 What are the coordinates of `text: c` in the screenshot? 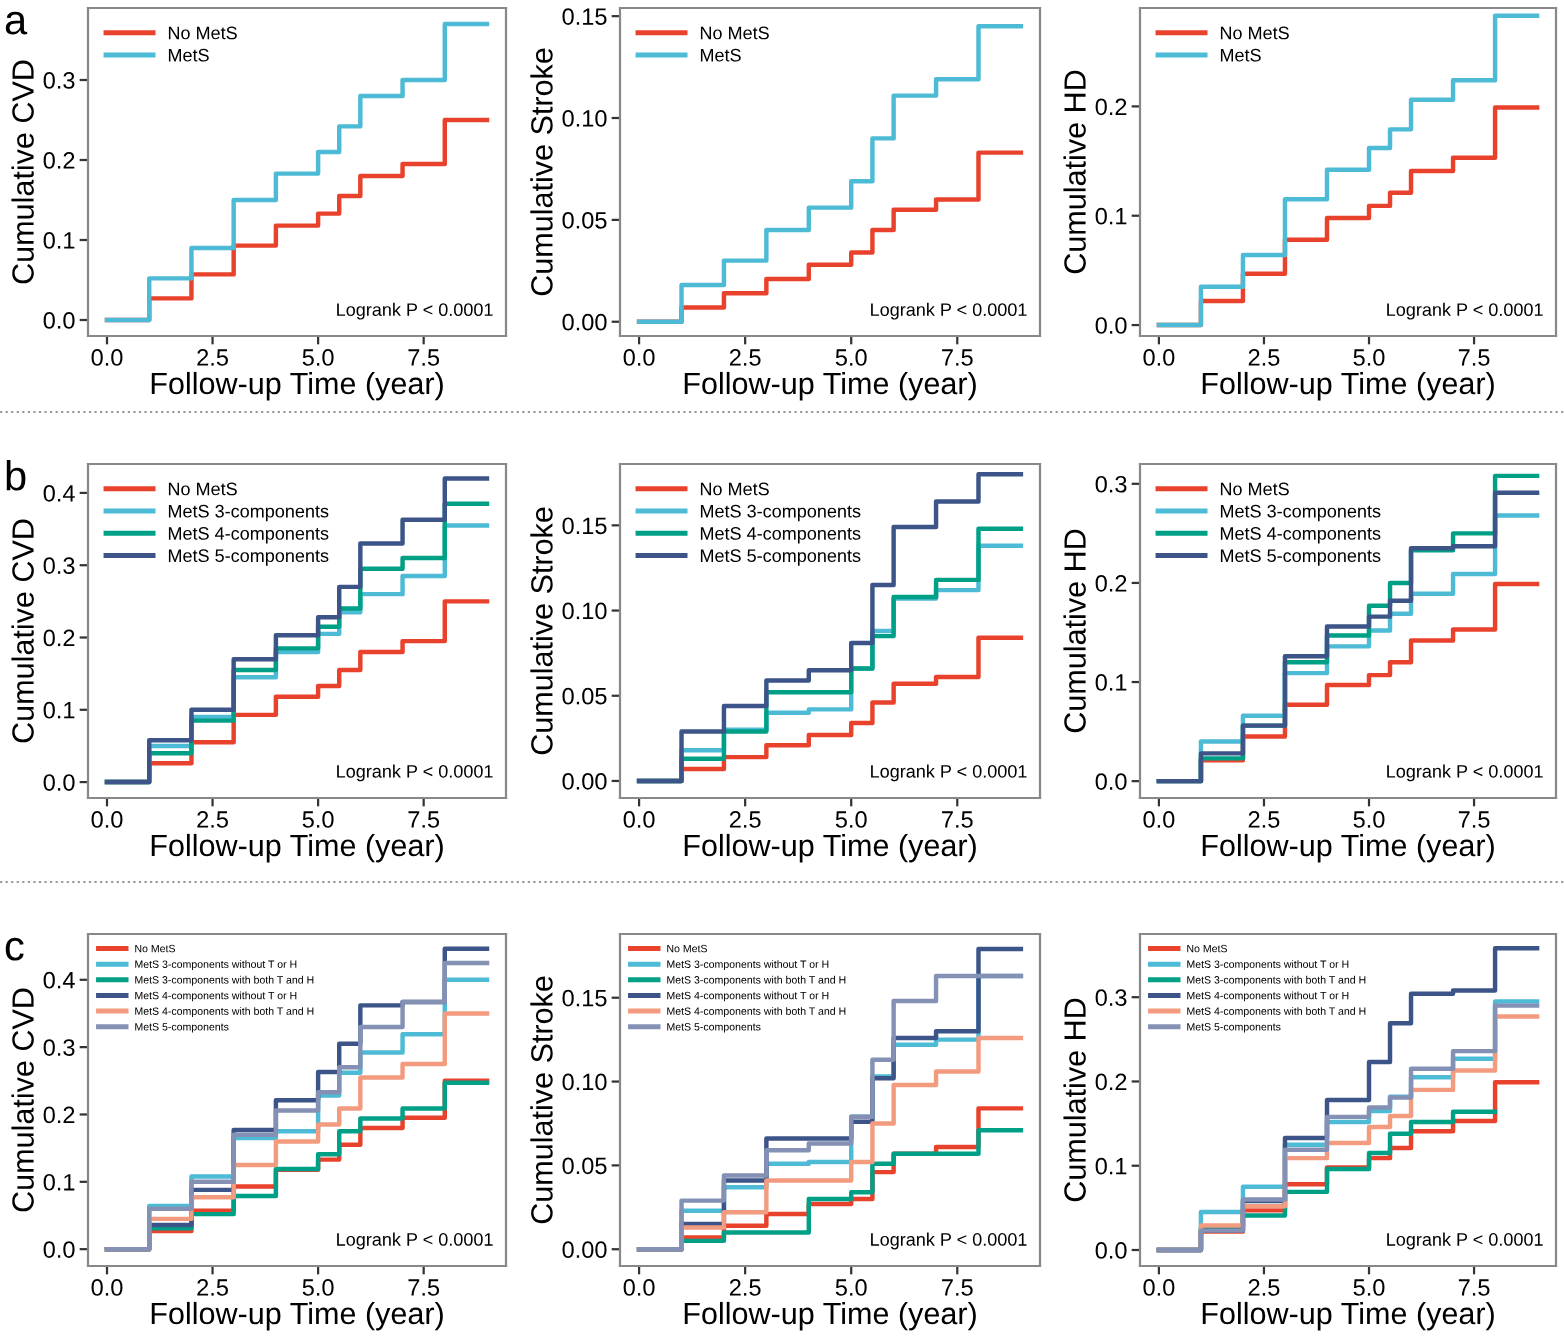 It's located at (14, 949).